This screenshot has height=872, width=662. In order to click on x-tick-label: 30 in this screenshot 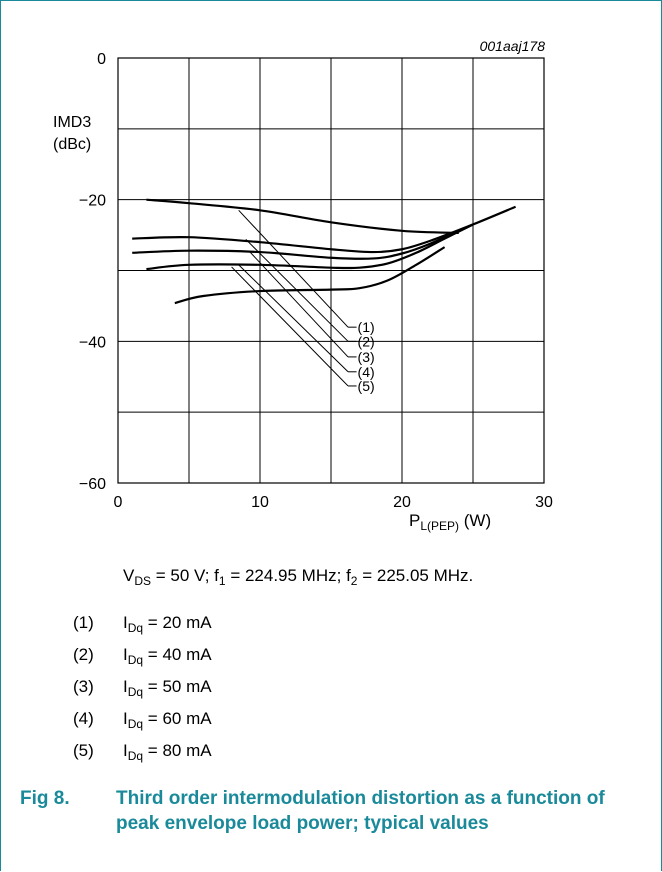, I will do `click(544, 502)`.